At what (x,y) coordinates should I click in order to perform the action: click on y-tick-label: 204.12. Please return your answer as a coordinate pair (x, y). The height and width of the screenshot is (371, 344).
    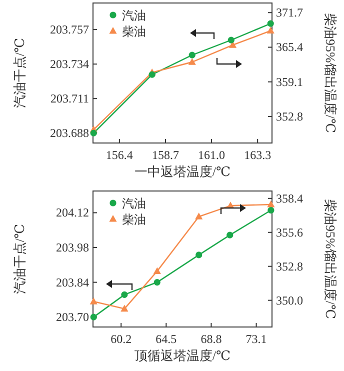
    Looking at the image, I should click on (72, 213).